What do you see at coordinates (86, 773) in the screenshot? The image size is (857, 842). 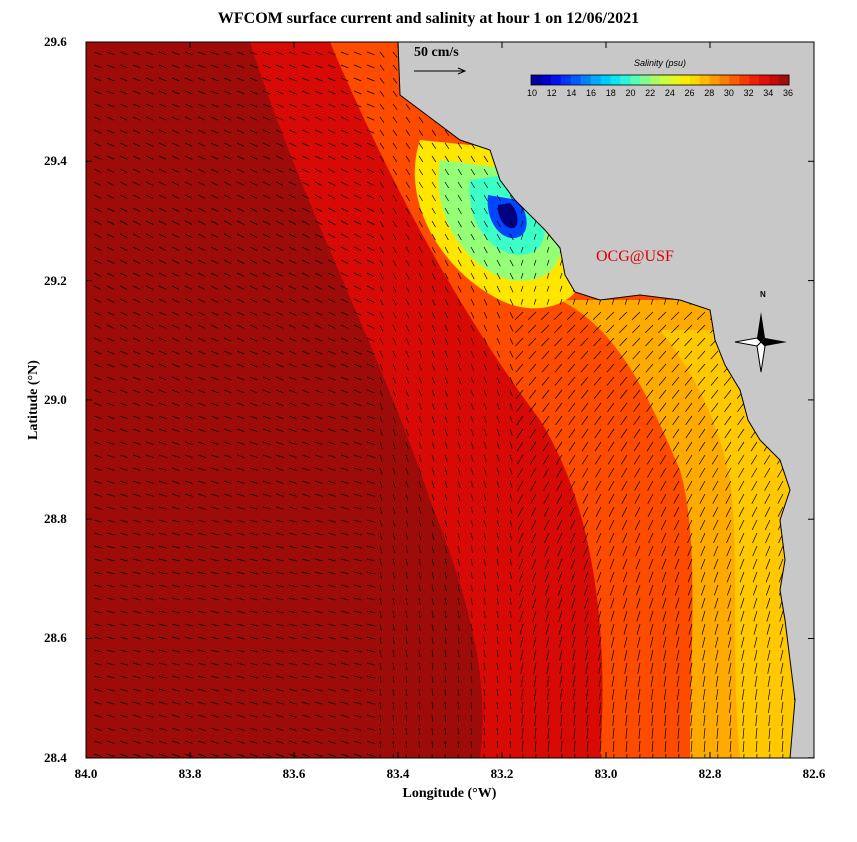 I see `x-tick-label: 84.0` at bounding box center [86, 773].